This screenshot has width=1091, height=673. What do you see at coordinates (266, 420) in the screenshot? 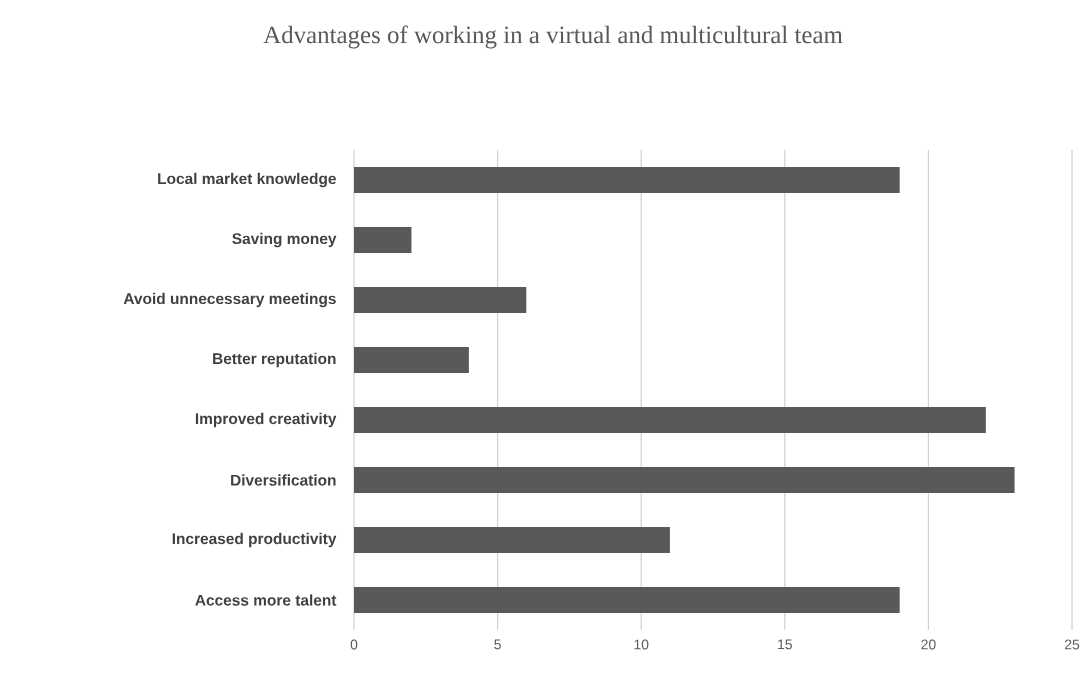
I see `y-tick-label: Improved creativity` at bounding box center [266, 420].